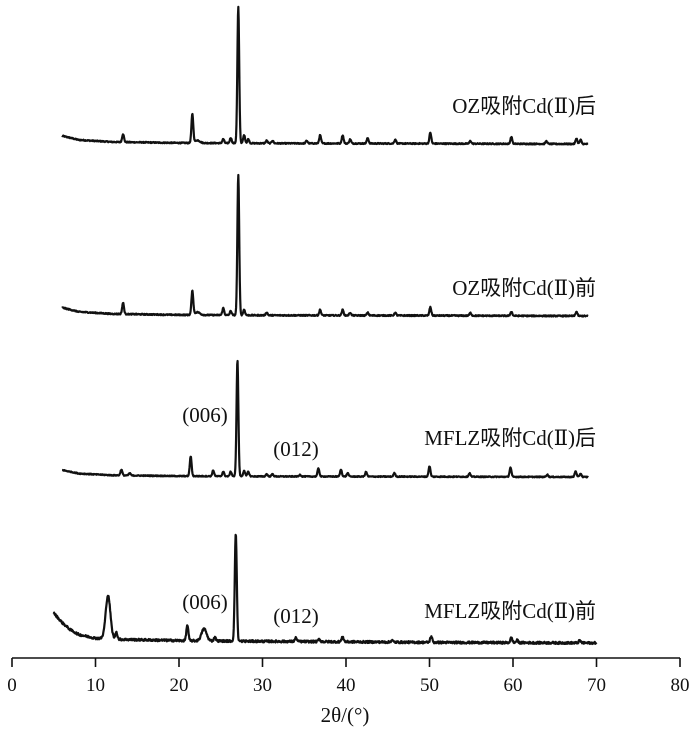  What do you see at coordinates (524, 288) in the screenshot?
I see `series-label-oz-before: OZ吸附Cd(Ⅱ)前` at bounding box center [524, 288].